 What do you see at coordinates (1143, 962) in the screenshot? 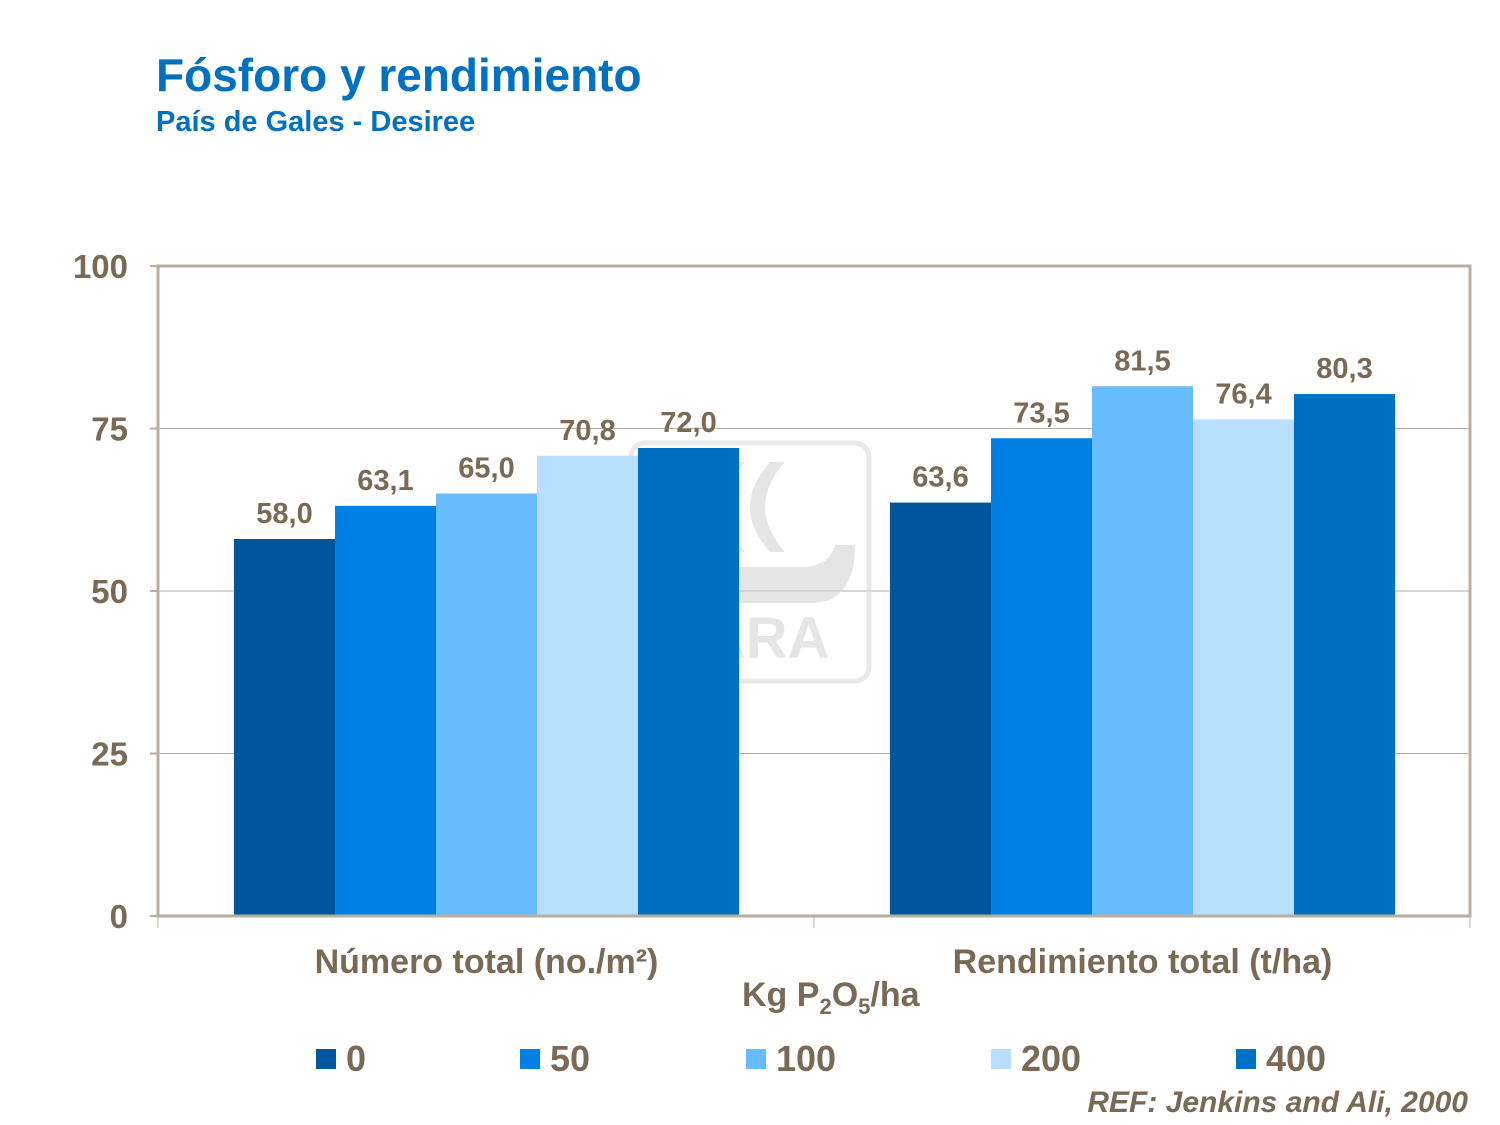
I see `category-label: Rendimiento total (t/ha)` at bounding box center [1143, 962].